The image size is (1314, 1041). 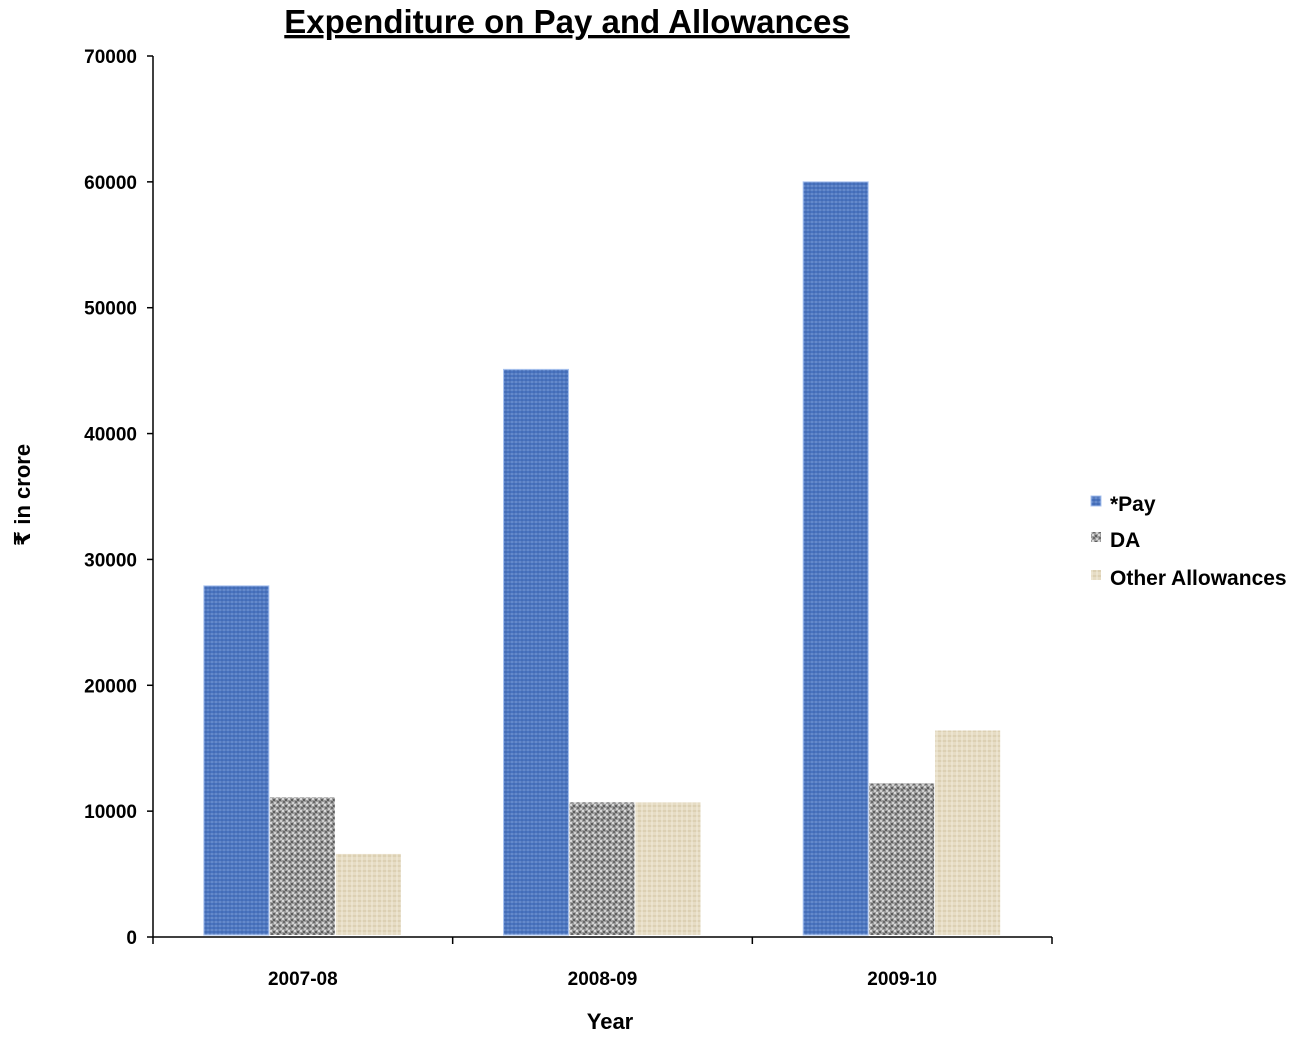 What do you see at coordinates (110, 435) in the screenshot?
I see `y-tick-label: 40000` at bounding box center [110, 435].